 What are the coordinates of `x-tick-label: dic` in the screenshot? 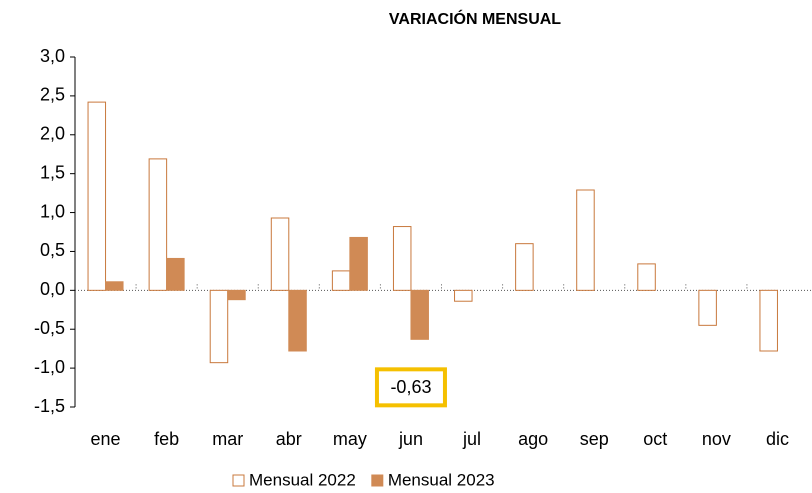 It's located at (777, 439).